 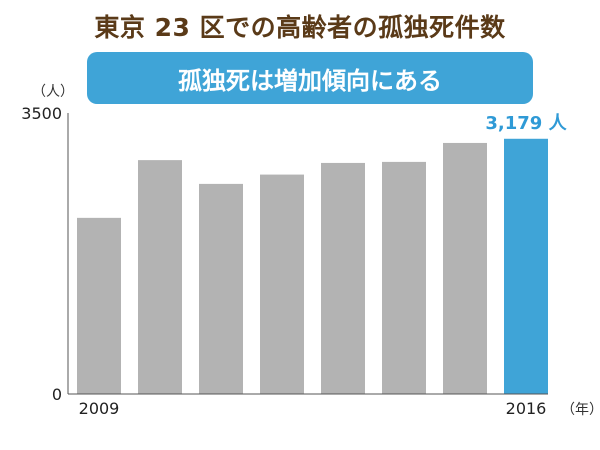 What do you see at coordinates (160, 277) in the screenshot?
I see `bar-2010` at bounding box center [160, 277].